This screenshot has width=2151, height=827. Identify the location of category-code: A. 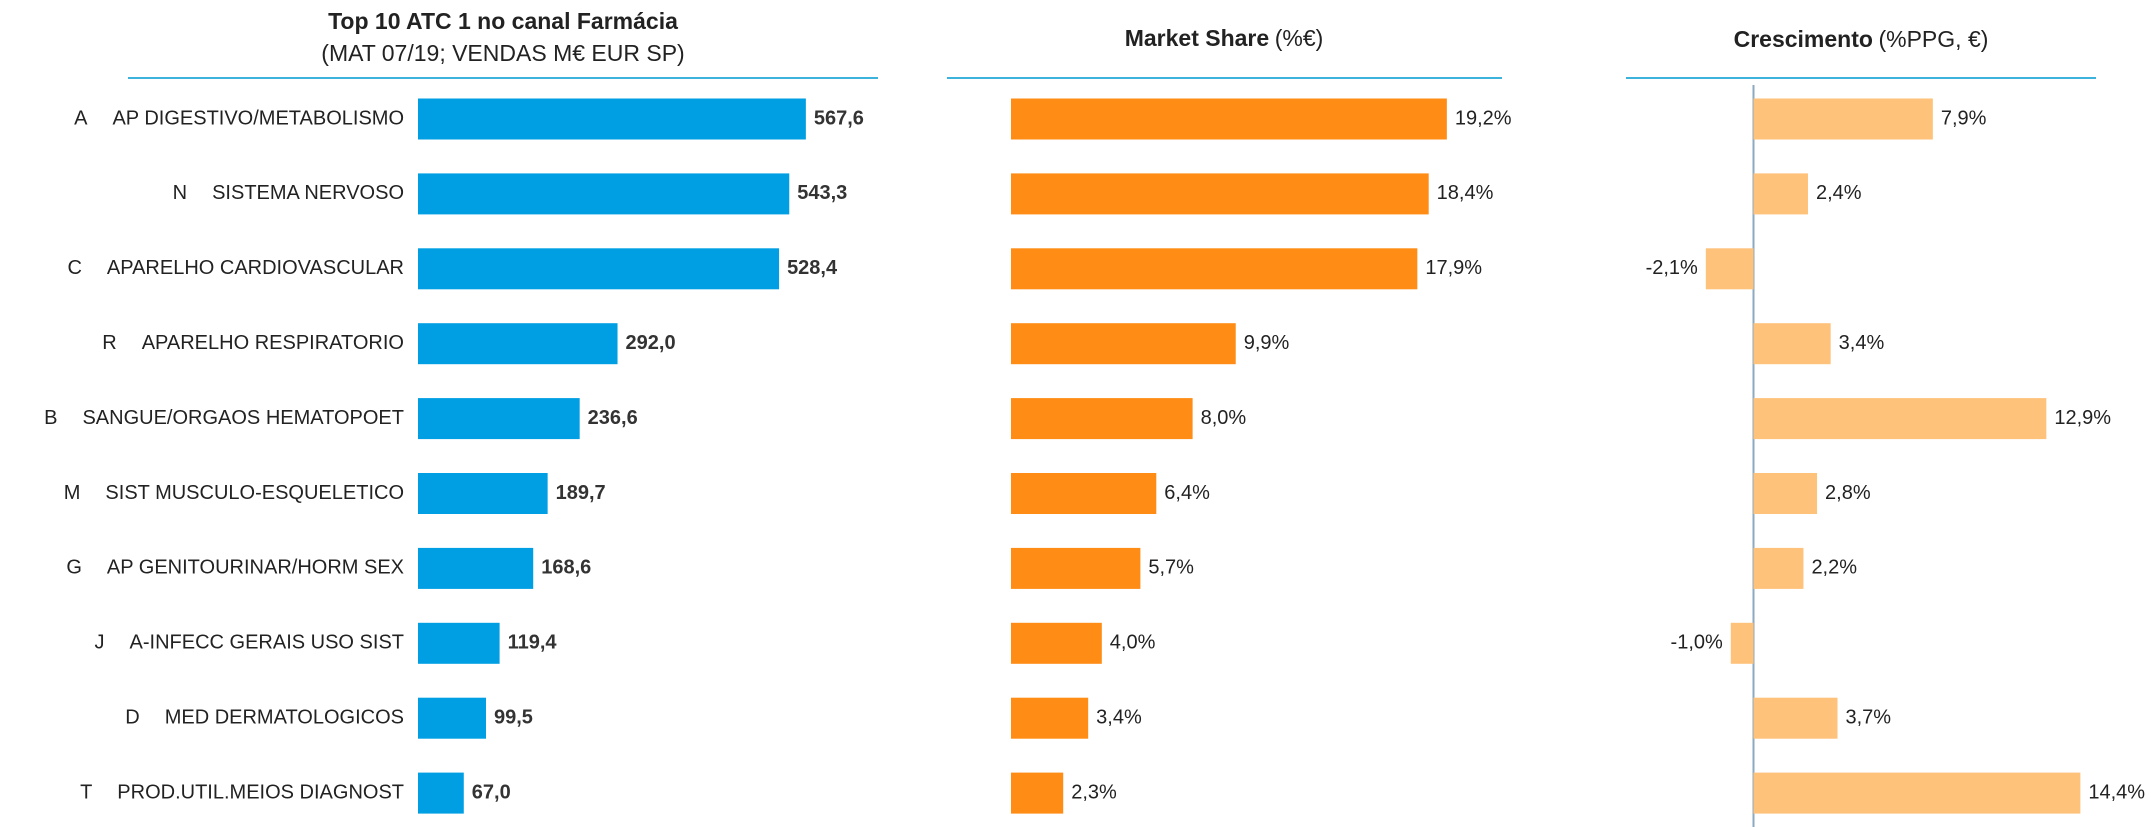
(81, 118).